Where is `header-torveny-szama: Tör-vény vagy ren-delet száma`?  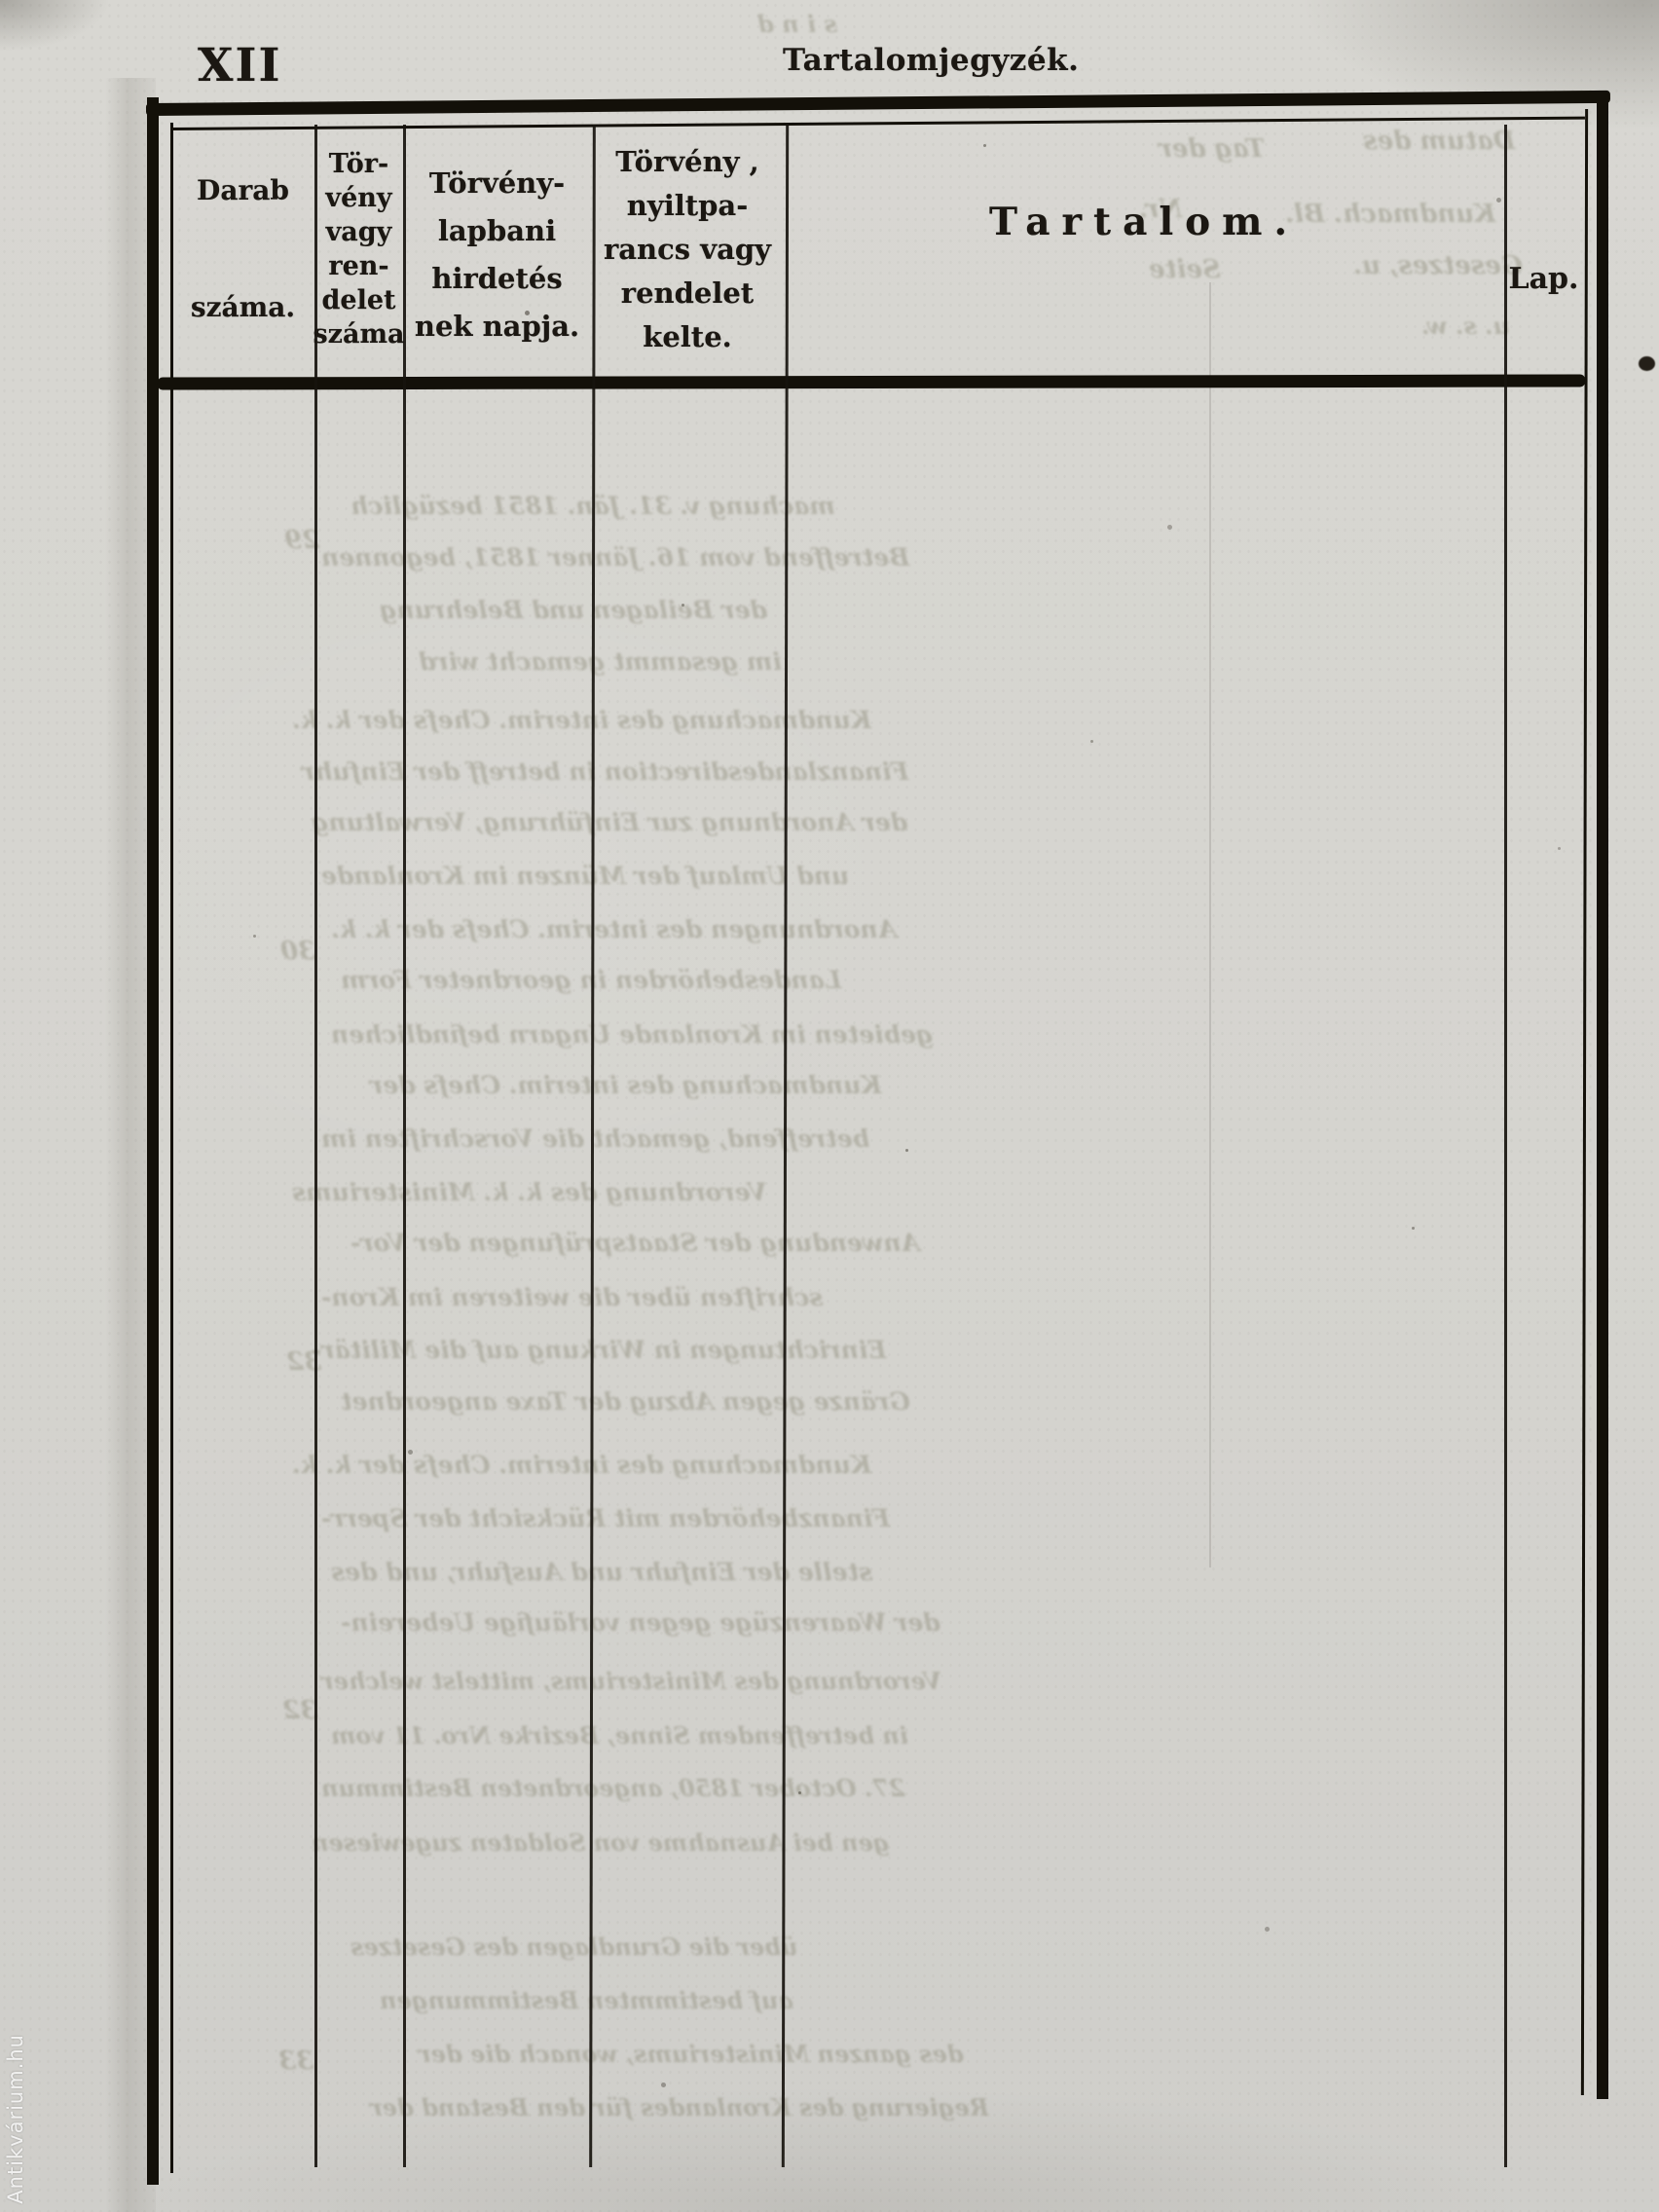
header-torveny-szama: Tör-vény vagy ren-delet száma is located at coordinates (359, 249).